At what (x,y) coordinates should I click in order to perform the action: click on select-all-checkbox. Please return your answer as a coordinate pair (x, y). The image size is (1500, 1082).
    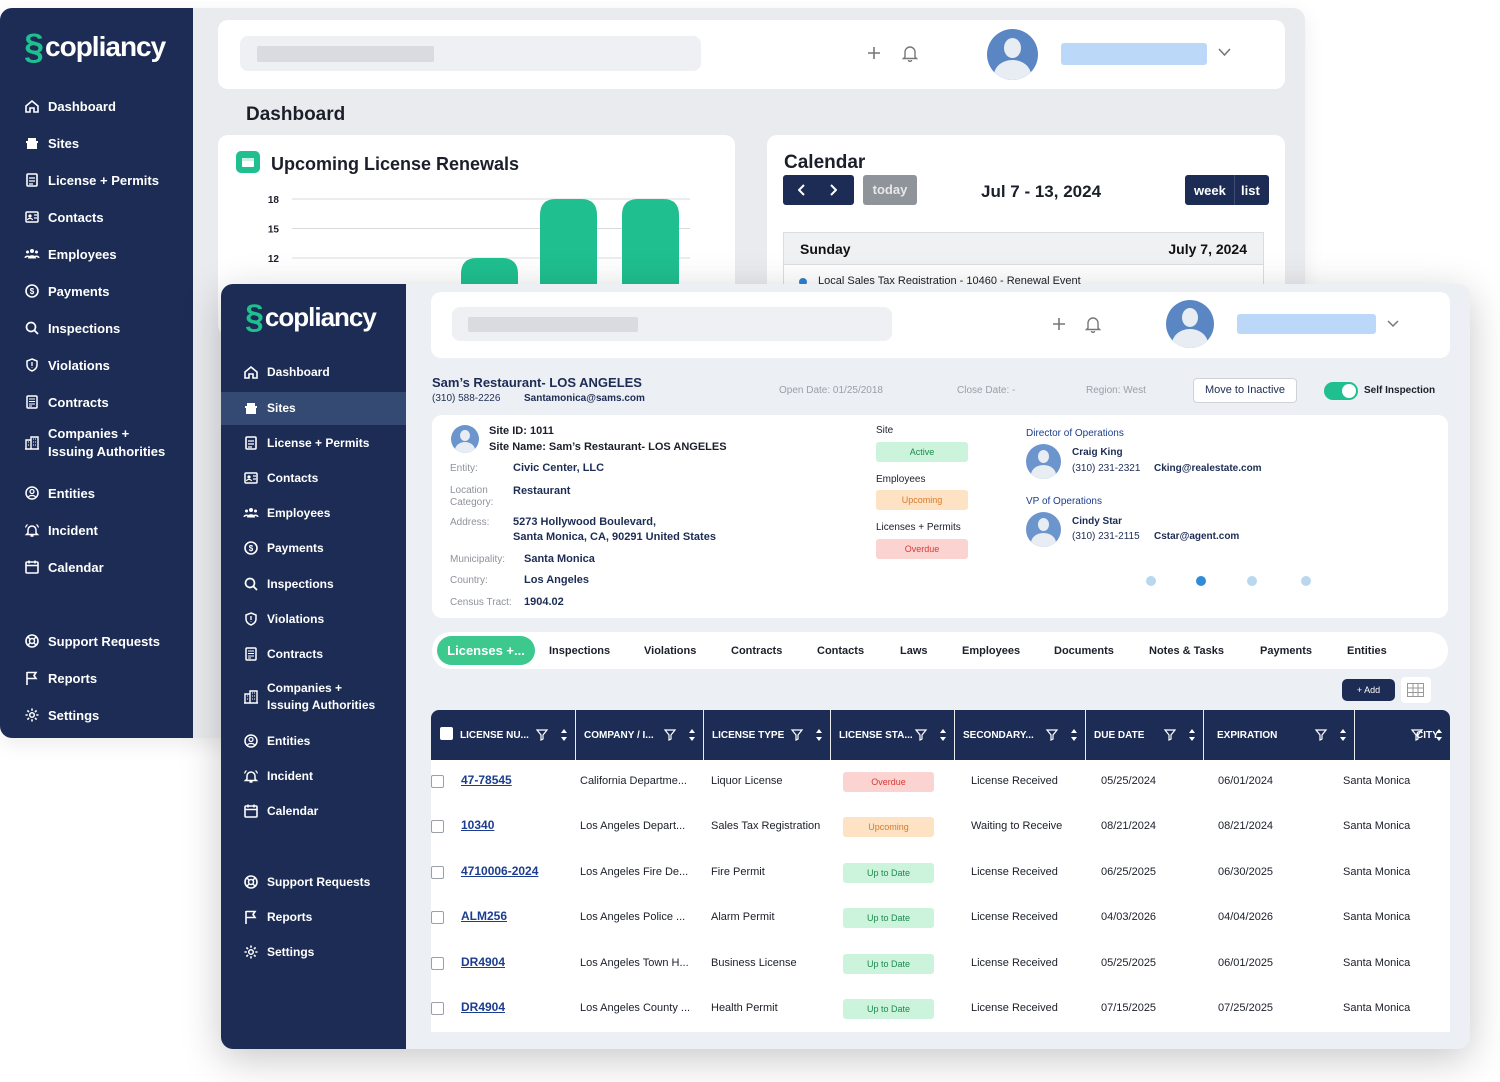
    Looking at the image, I should click on (446, 733).